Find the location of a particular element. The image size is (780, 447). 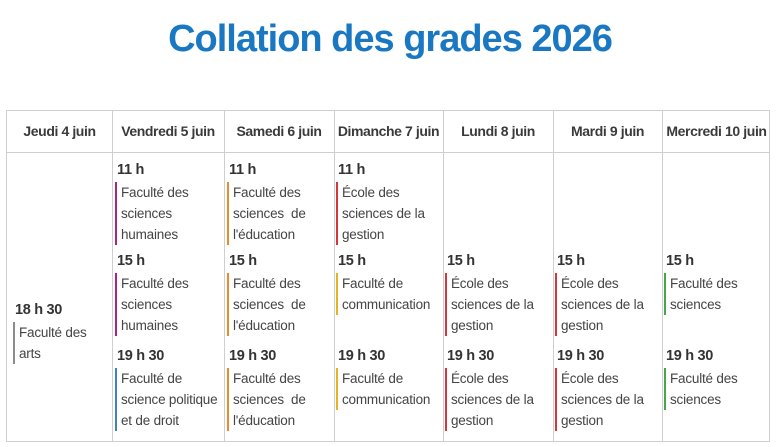

event-entry: 11 h Faculté des sciences humaines is located at coordinates (152, 203).